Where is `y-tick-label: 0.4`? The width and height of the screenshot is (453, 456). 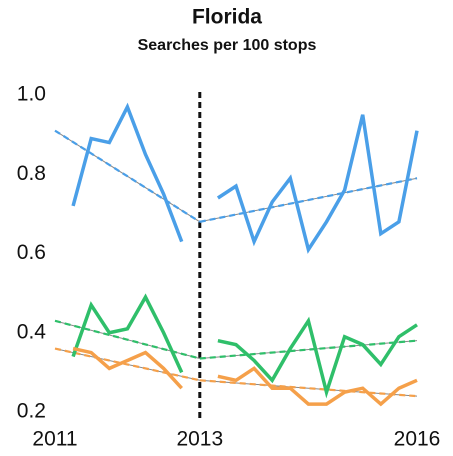
y-tick-label: 0.4 is located at coordinates (32, 331).